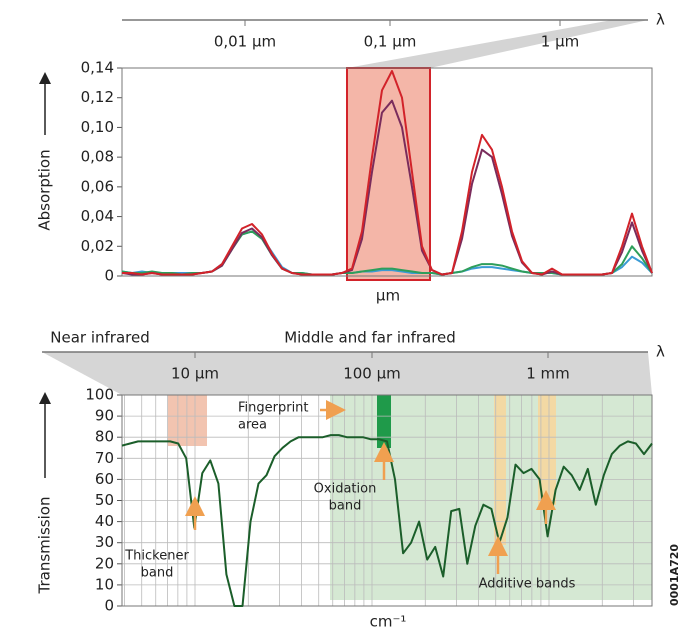 The width and height of the screenshot is (687, 644). I want to click on annotation: area, so click(252, 425).